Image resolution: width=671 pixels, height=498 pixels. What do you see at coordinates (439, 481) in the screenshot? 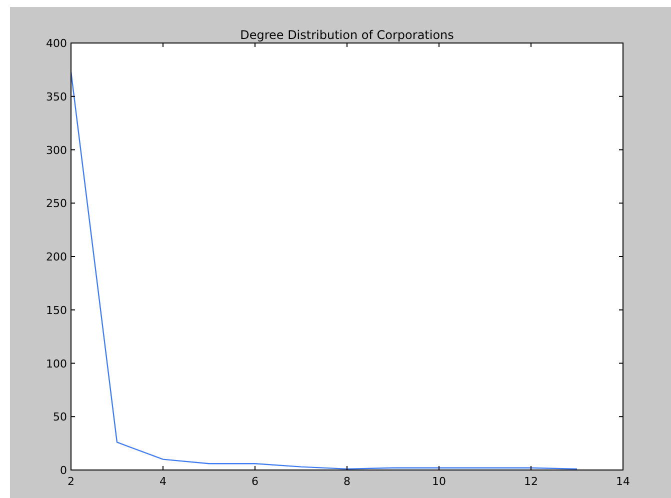
I see `x-tick-label: 10` at bounding box center [439, 481].